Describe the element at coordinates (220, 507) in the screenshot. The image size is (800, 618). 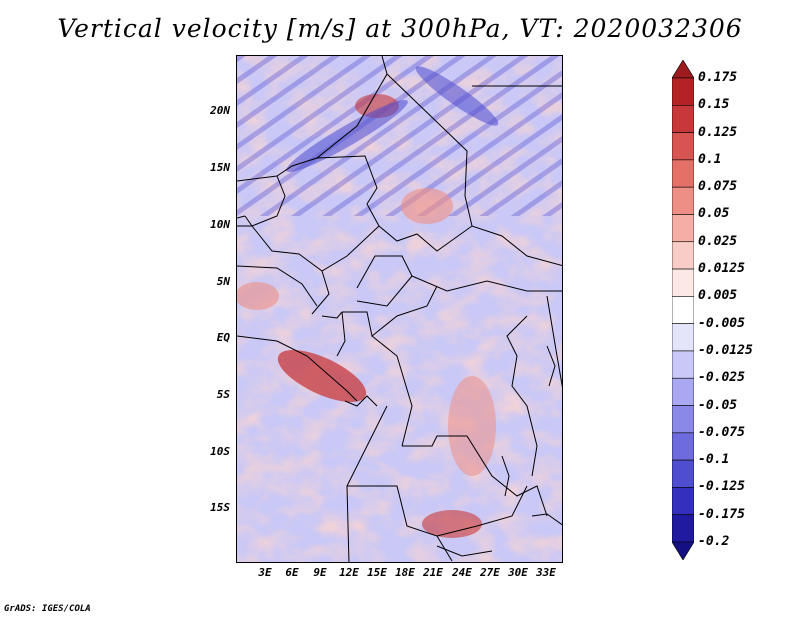
I see `lat-label: 15S` at that location.